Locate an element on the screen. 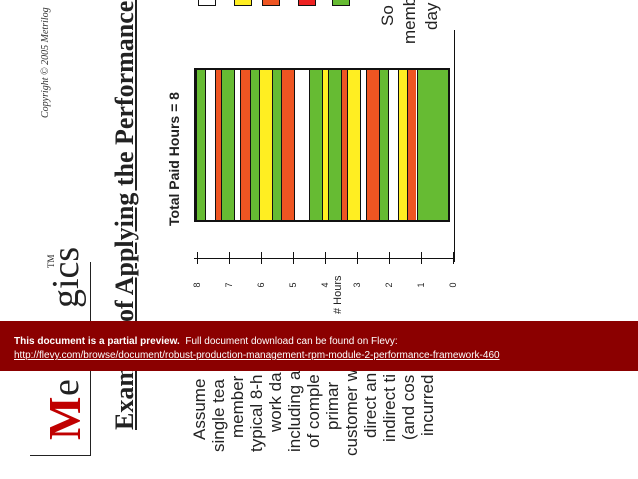  body-line-4: typical 8-h is located at coordinates (256, 413).